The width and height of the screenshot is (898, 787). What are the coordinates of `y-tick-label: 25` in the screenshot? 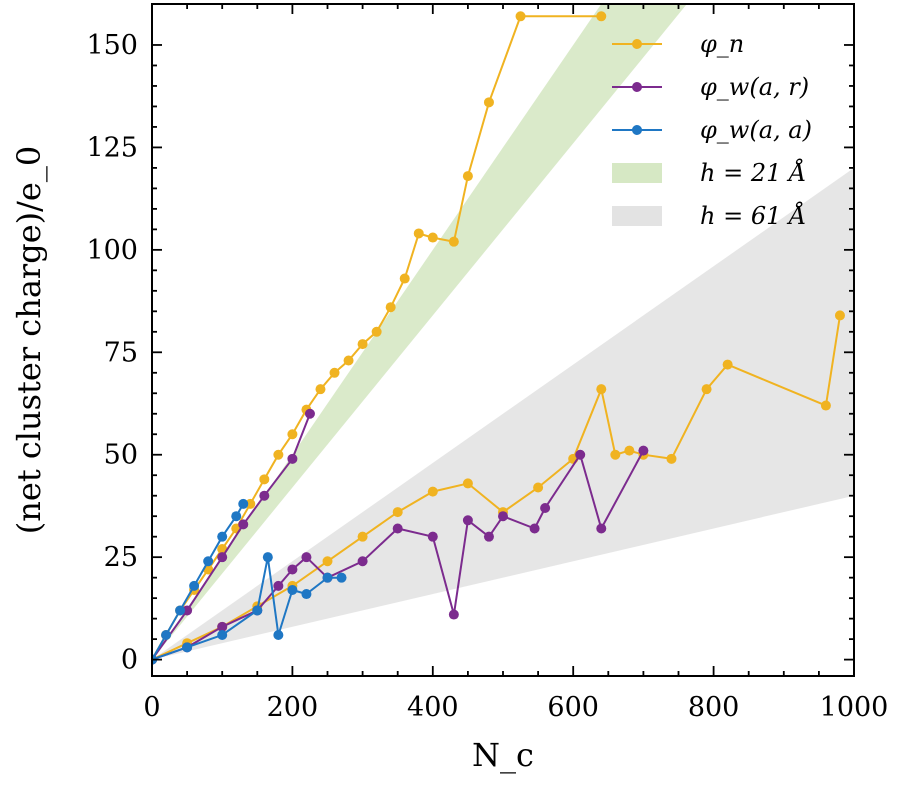 It's located at (121, 557).